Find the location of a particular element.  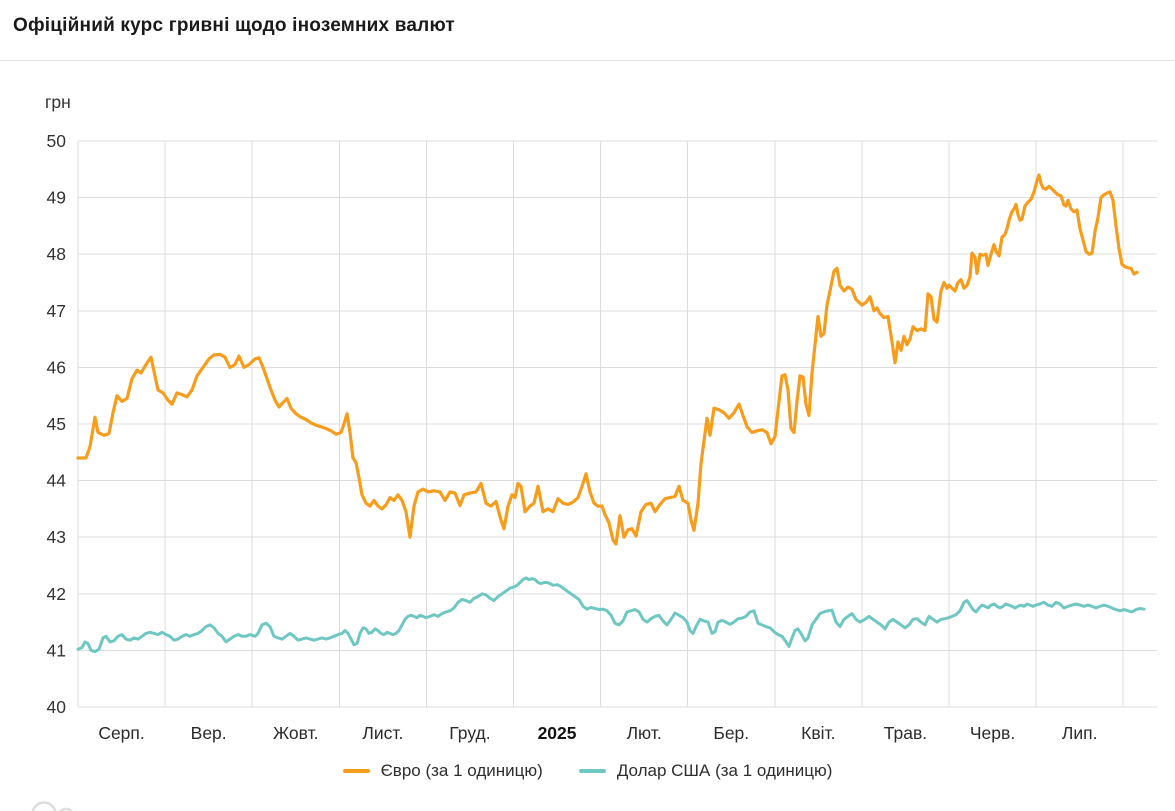

svg-text: 47 is located at coordinates (56, 311).